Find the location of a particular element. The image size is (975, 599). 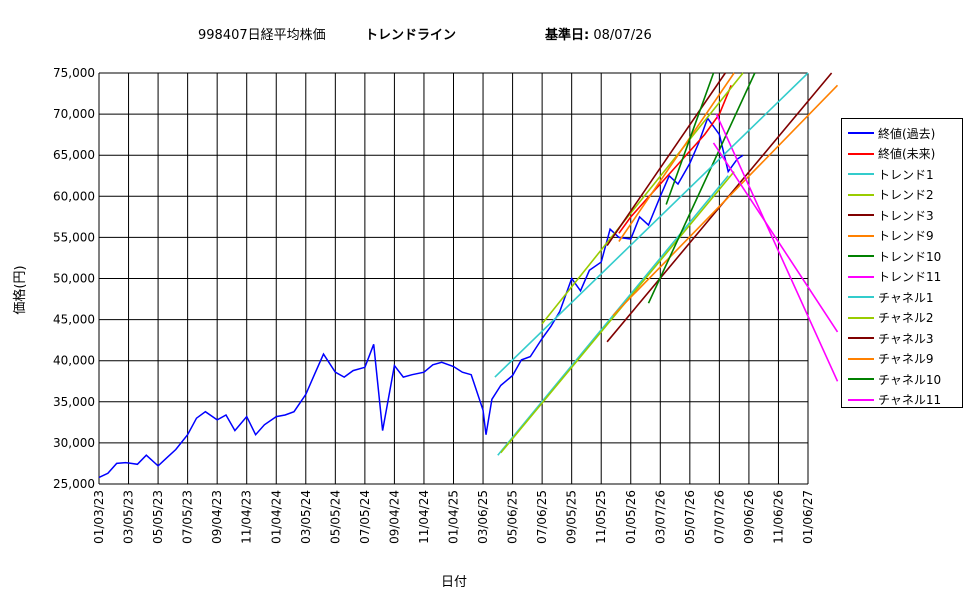

x-tick-label: 03/05/24 is located at coordinates (306, 517).